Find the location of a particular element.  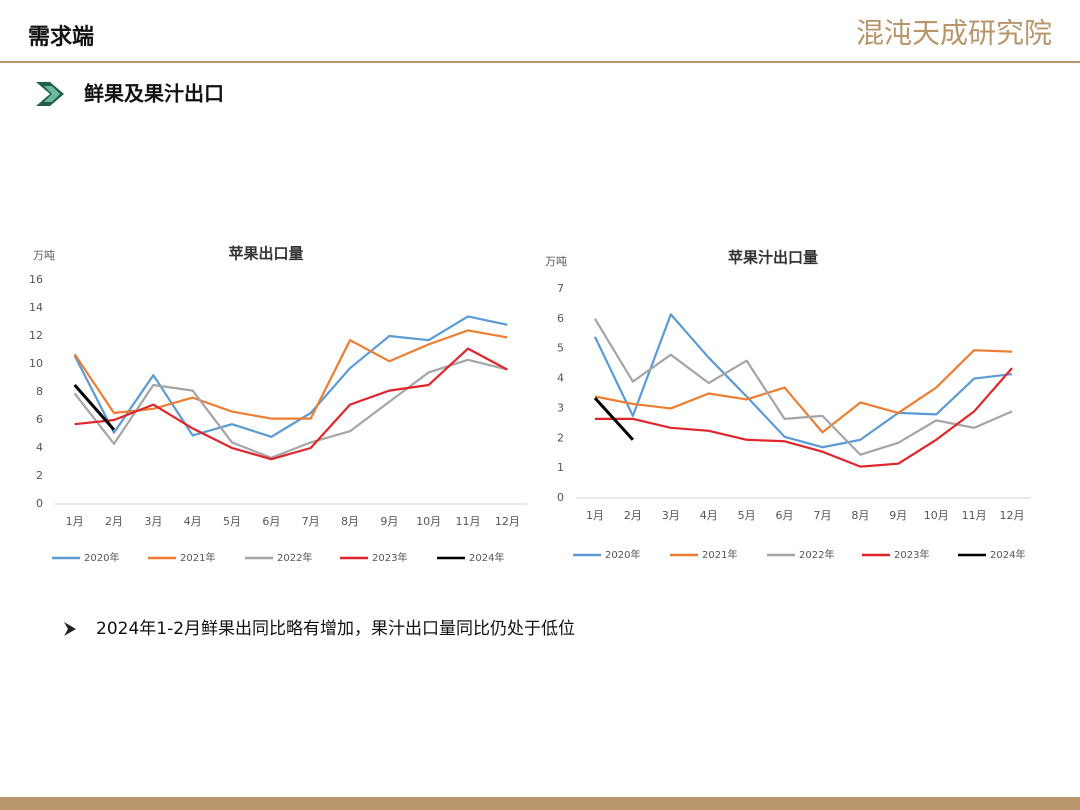

section-icon-inner is located at coordinates (52, 94).